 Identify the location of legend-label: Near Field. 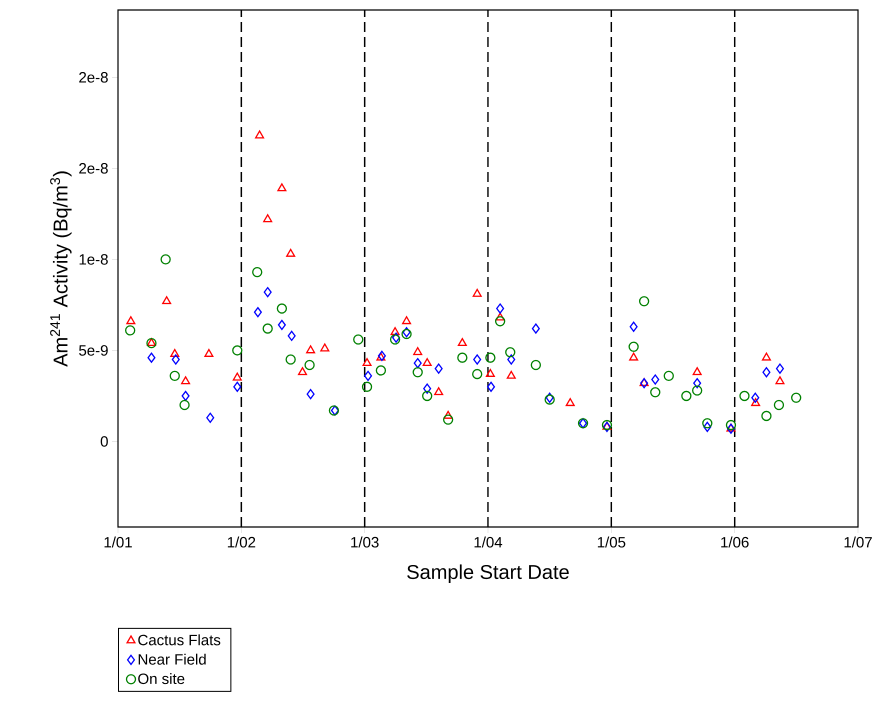
(172, 659).